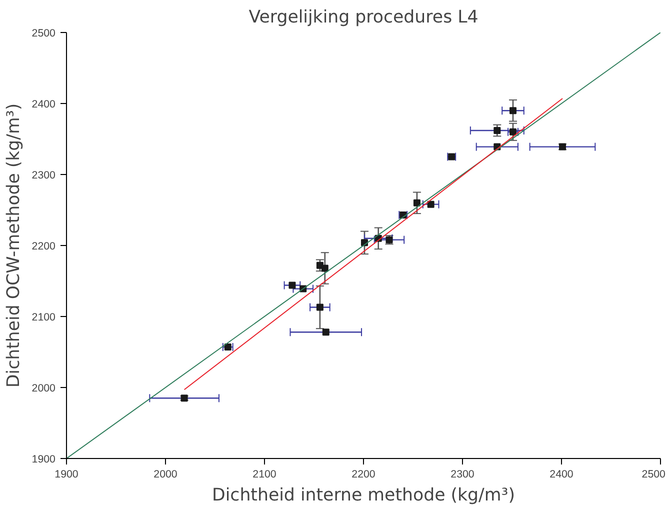 The image size is (669, 513). I want to click on y-tick-label: 2200, so click(44, 246).